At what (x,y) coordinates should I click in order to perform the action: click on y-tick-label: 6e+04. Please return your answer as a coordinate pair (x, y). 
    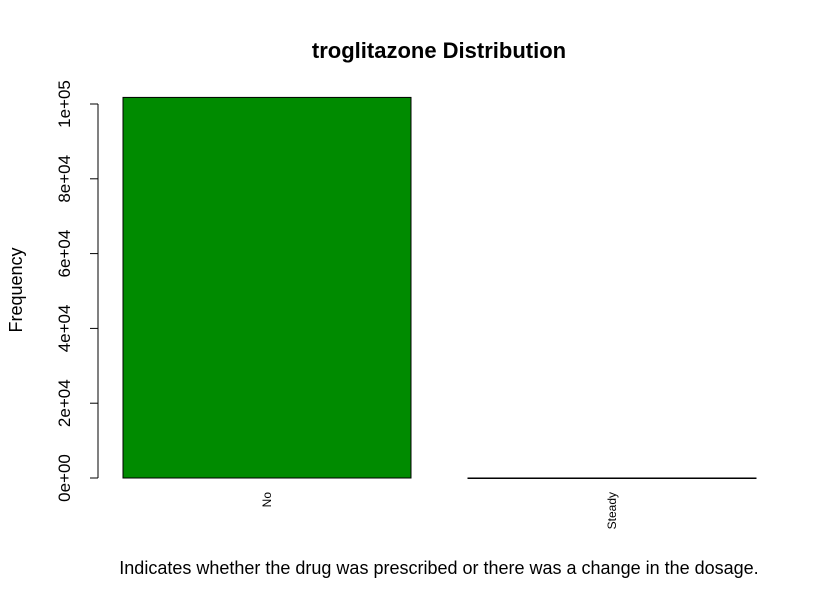
    Looking at the image, I should click on (64, 254).